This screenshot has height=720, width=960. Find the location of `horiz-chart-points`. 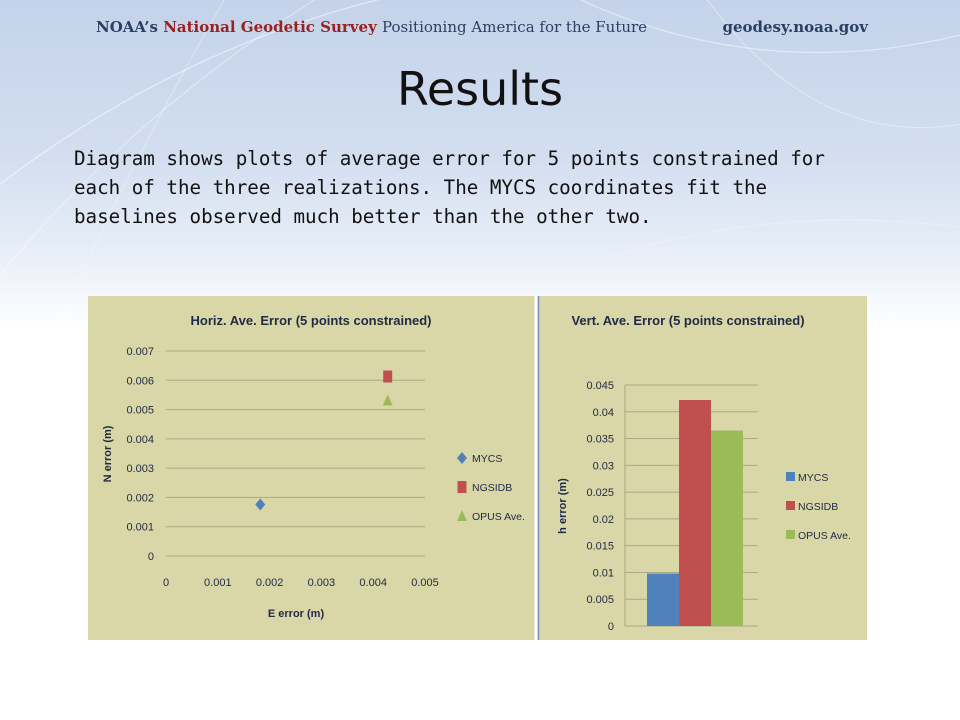

horiz-chart-points is located at coordinates (324, 440).